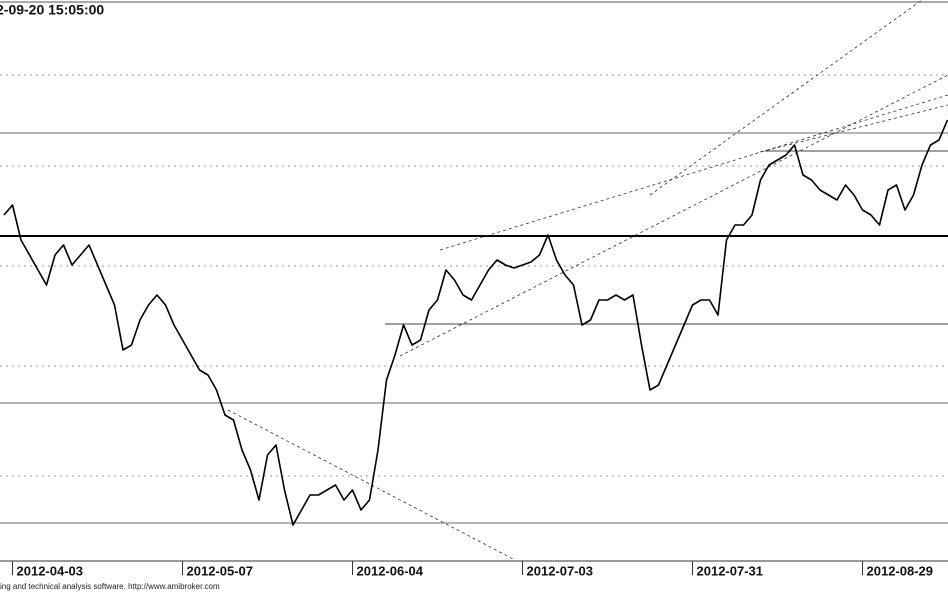 This screenshot has height=593, width=948. I want to click on chart-title: 2-09-20 15:05:00, so click(52, 10).